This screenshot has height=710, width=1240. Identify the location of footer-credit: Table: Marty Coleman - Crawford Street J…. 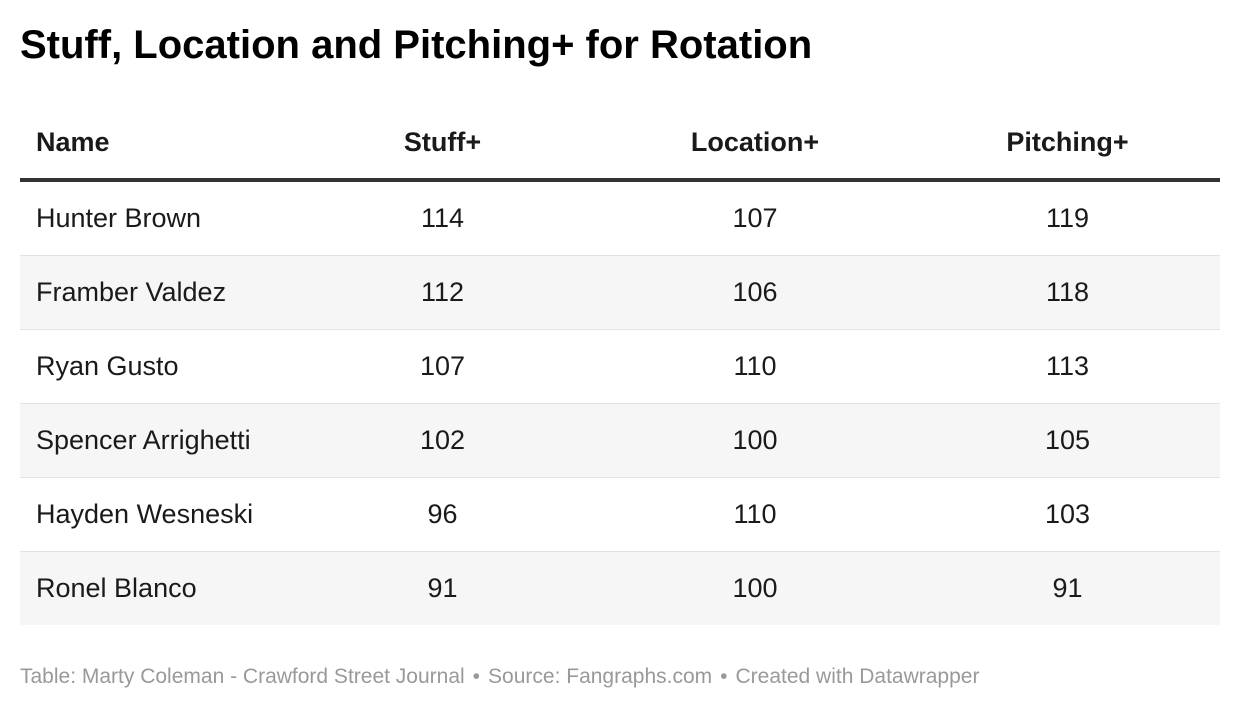
(242, 676).